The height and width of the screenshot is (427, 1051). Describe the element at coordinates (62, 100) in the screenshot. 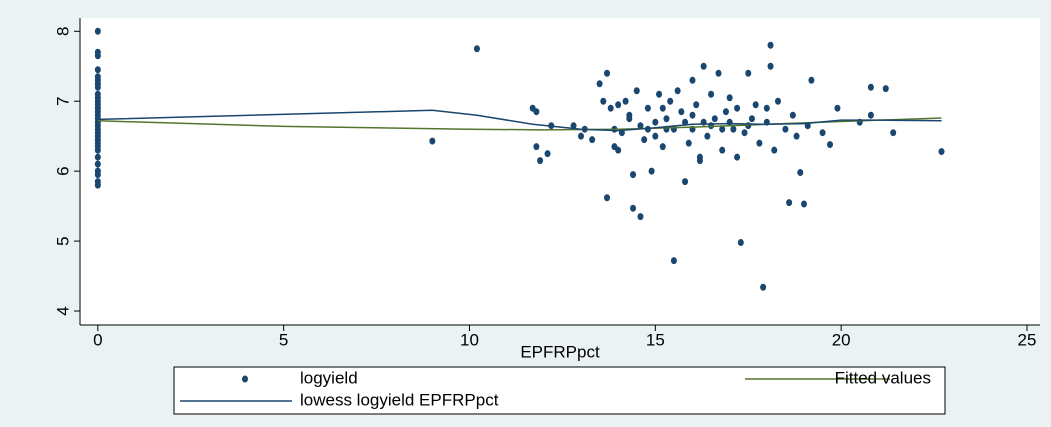

I see `y-tick-label: 7` at that location.